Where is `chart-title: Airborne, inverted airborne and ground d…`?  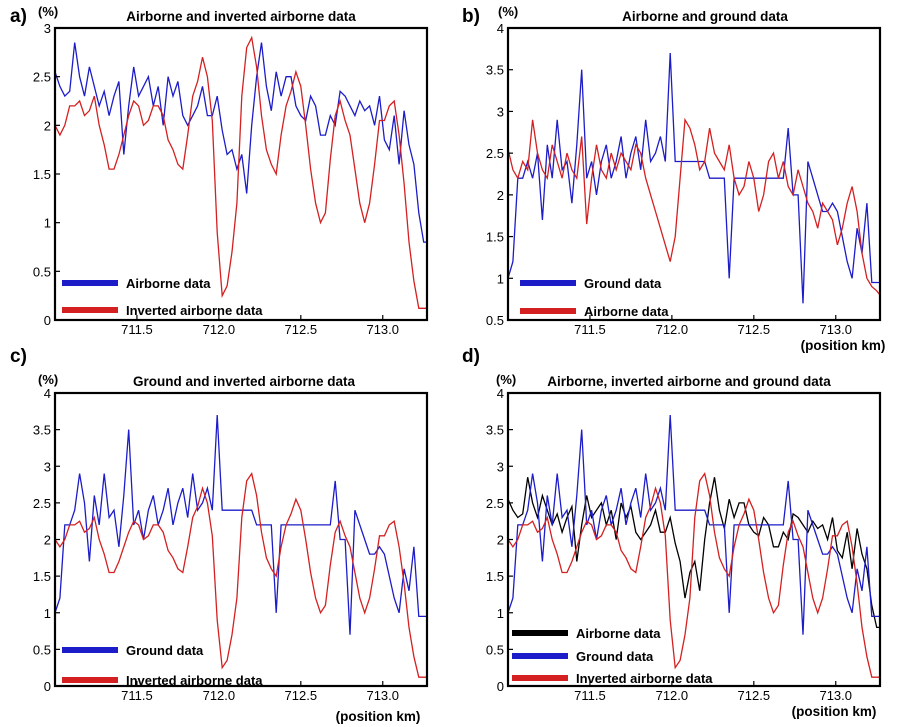 chart-title: Airborne, inverted airborne and ground d… is located at coordinates (689, 381).